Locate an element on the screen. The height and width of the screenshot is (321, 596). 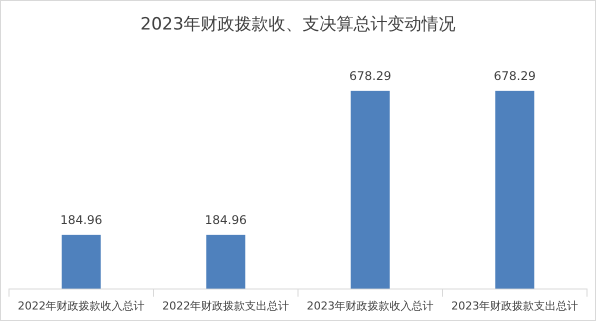
x-tick-label: 2022年财政拨款支出总计 is located at coordinates (226, 305).